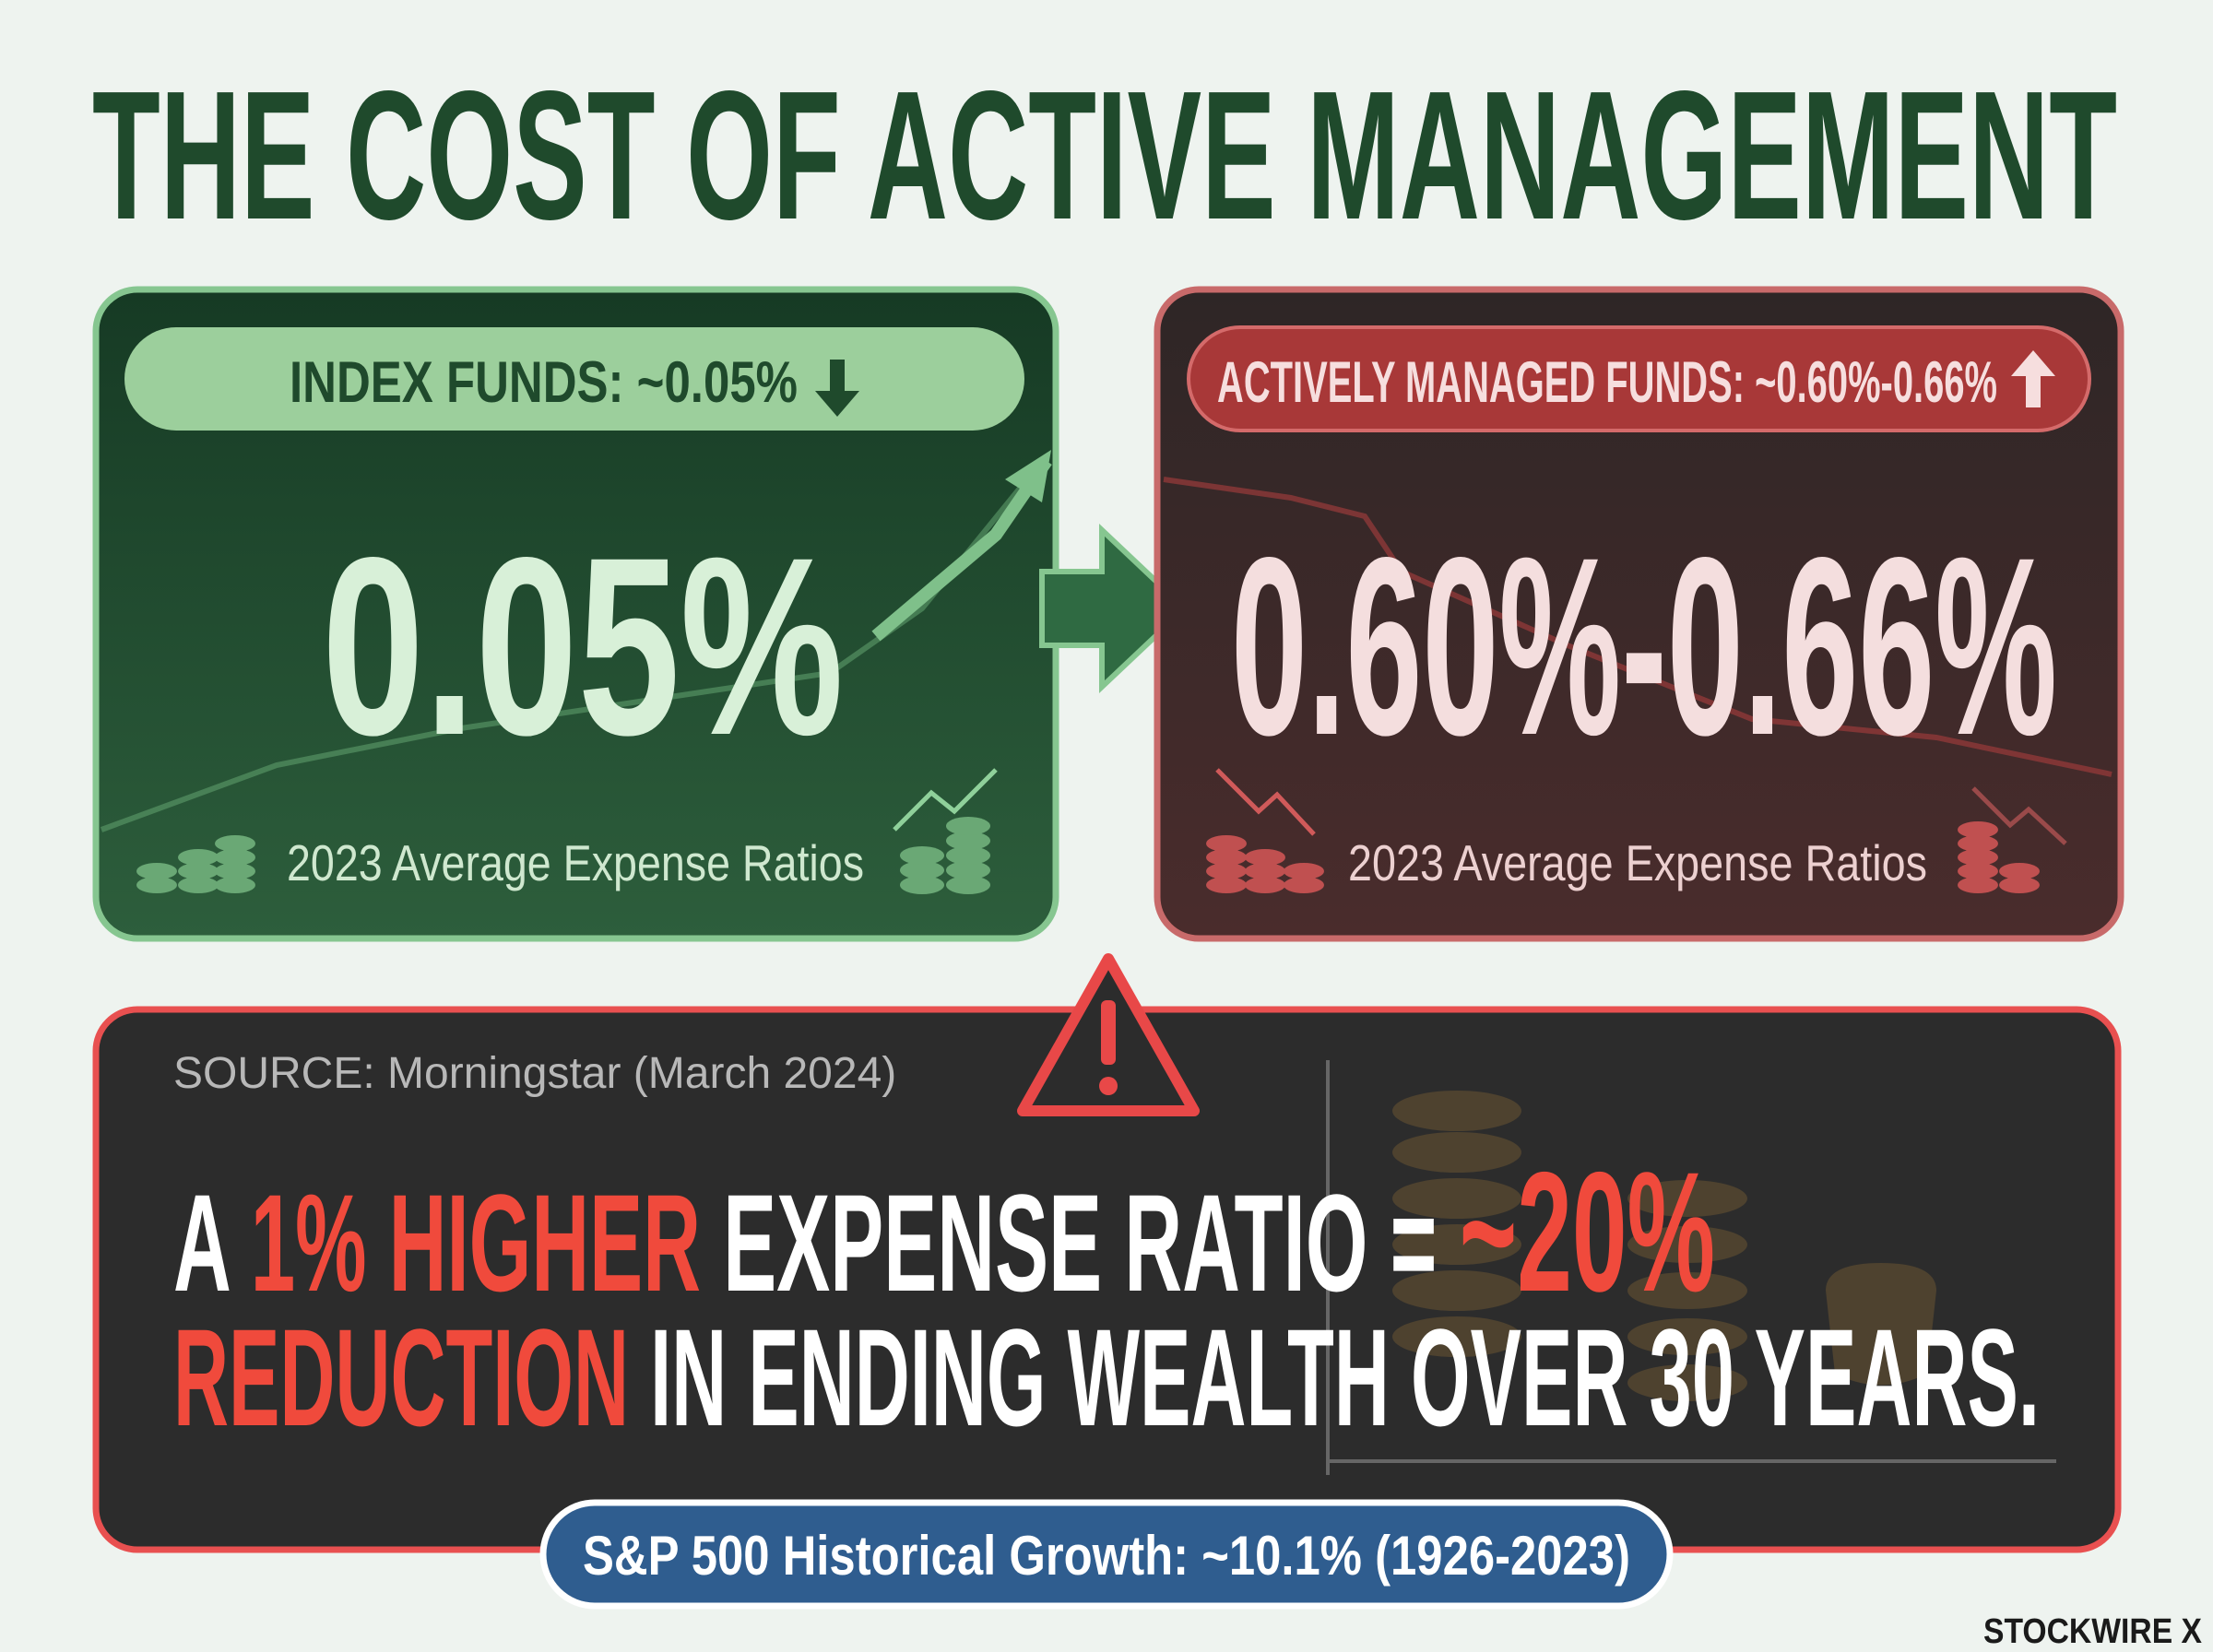 The image size is (2213, 1652). What do you see at coordinates (544, 382) in the screenshot?
I see `pill-text: INDEX FUNDS: ~0.05%` at bounding box center [544, 382].